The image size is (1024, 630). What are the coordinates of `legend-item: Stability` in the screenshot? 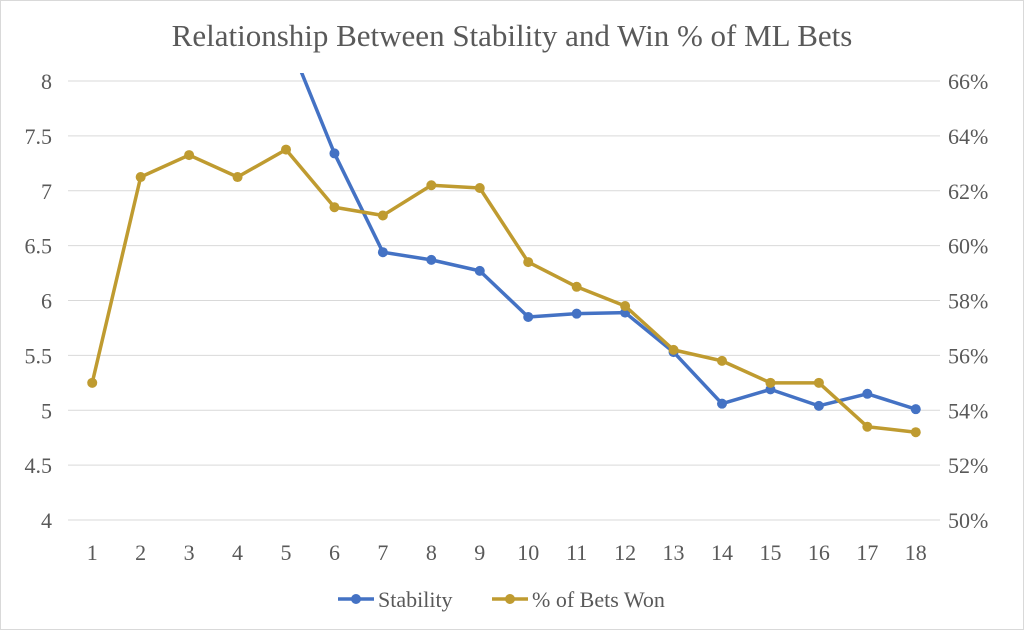 It's located at (395, 599).